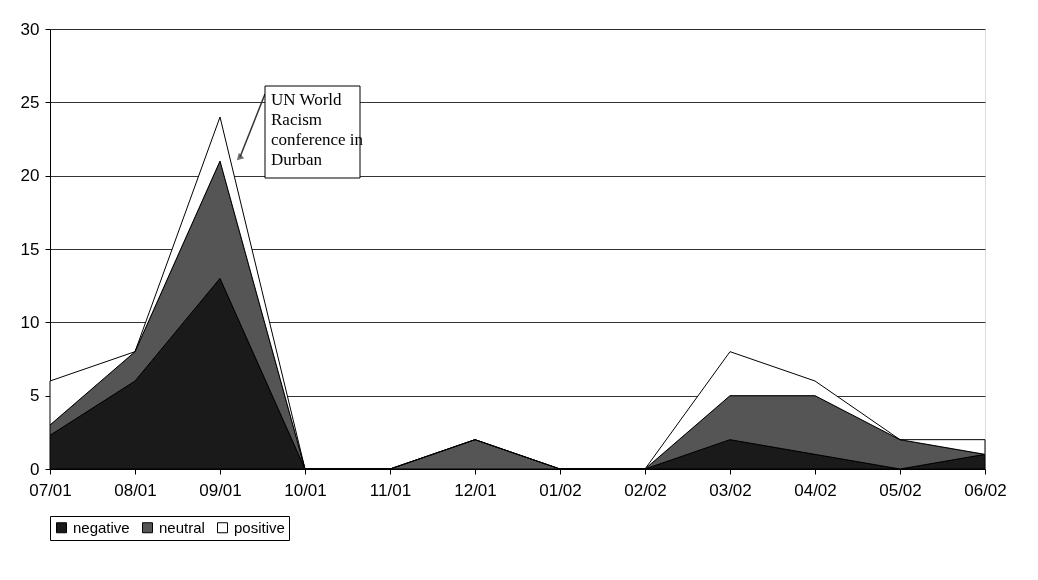 The image size is (1038, 580). Describe the element at coordinates (135, 490) in the screenshot. I see `x-tick-label: 08/01` at that location.